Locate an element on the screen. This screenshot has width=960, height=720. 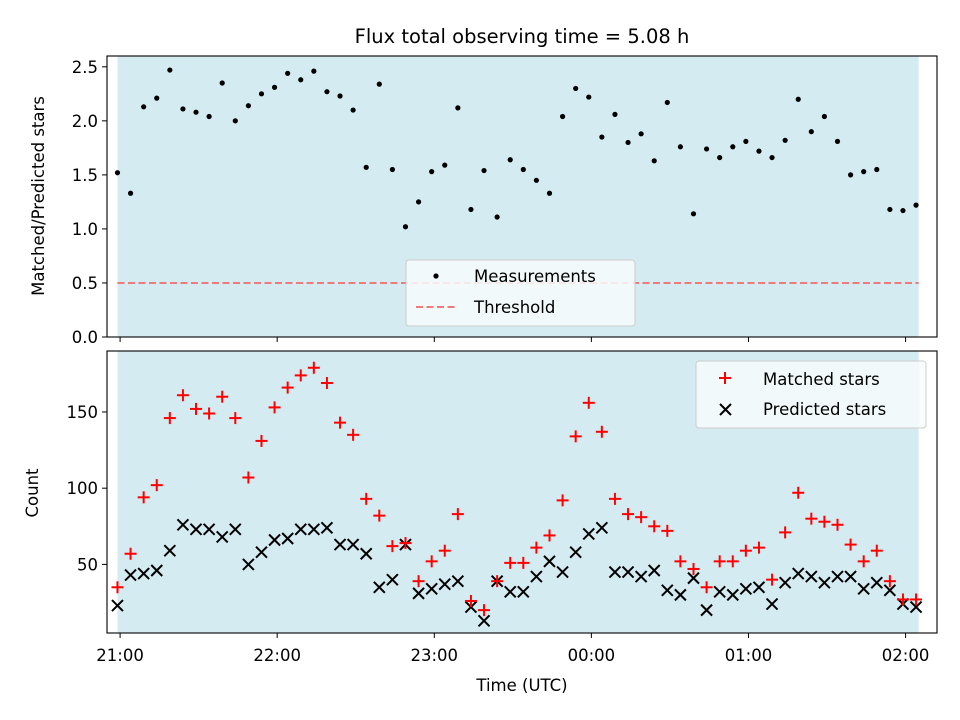
x-tick-label: 02:00 is located at coordinates (906, 655).